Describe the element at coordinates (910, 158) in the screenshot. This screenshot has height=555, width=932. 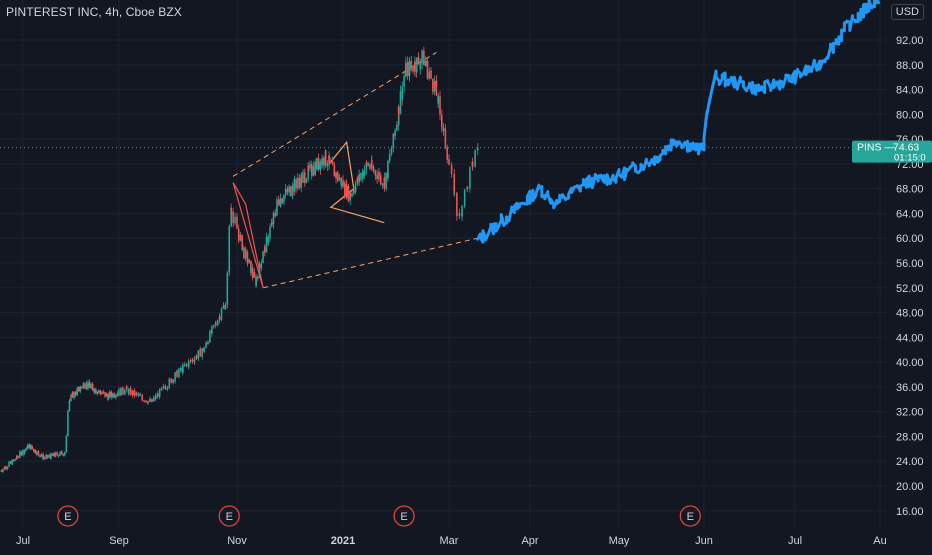
I see `price-tag-countdown: 01:15:0` at that location.